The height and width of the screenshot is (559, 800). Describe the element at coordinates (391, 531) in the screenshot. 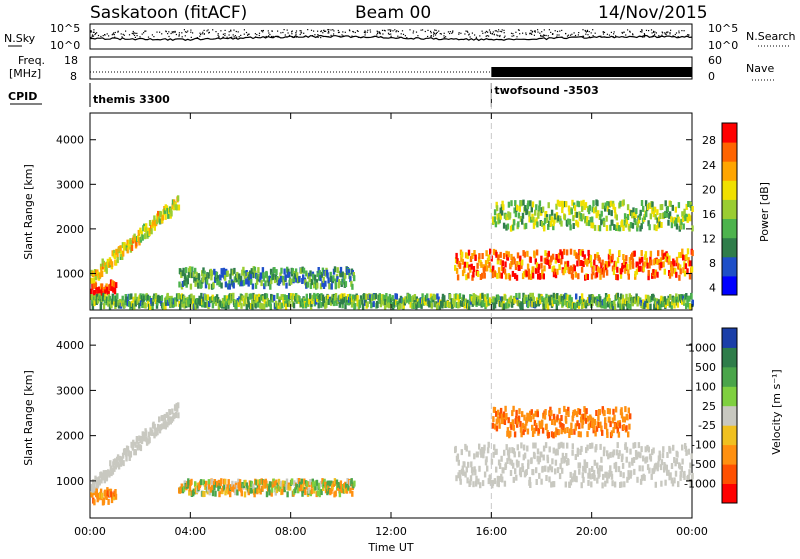

I see `x-tick-label: 12:00` at that location.